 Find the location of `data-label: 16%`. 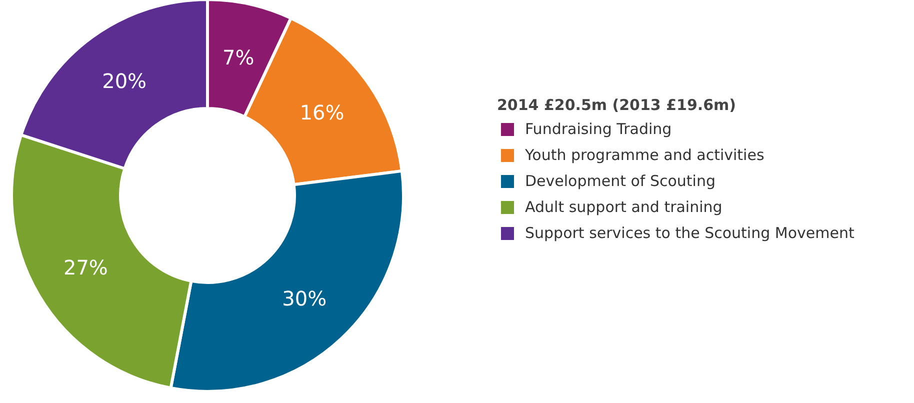

data-label: 16% is located at coordinates (322, 112).